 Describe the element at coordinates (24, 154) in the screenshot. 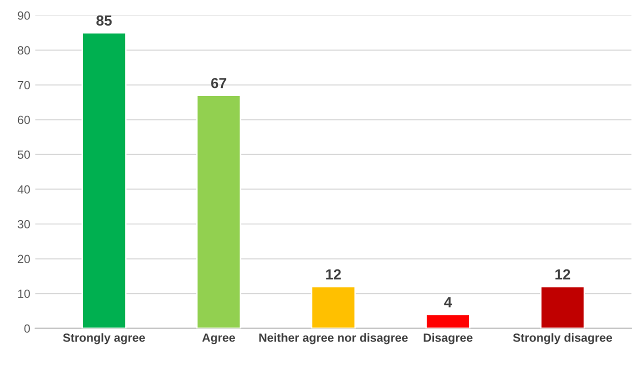

I see `y-tick-label: 50` at that location.